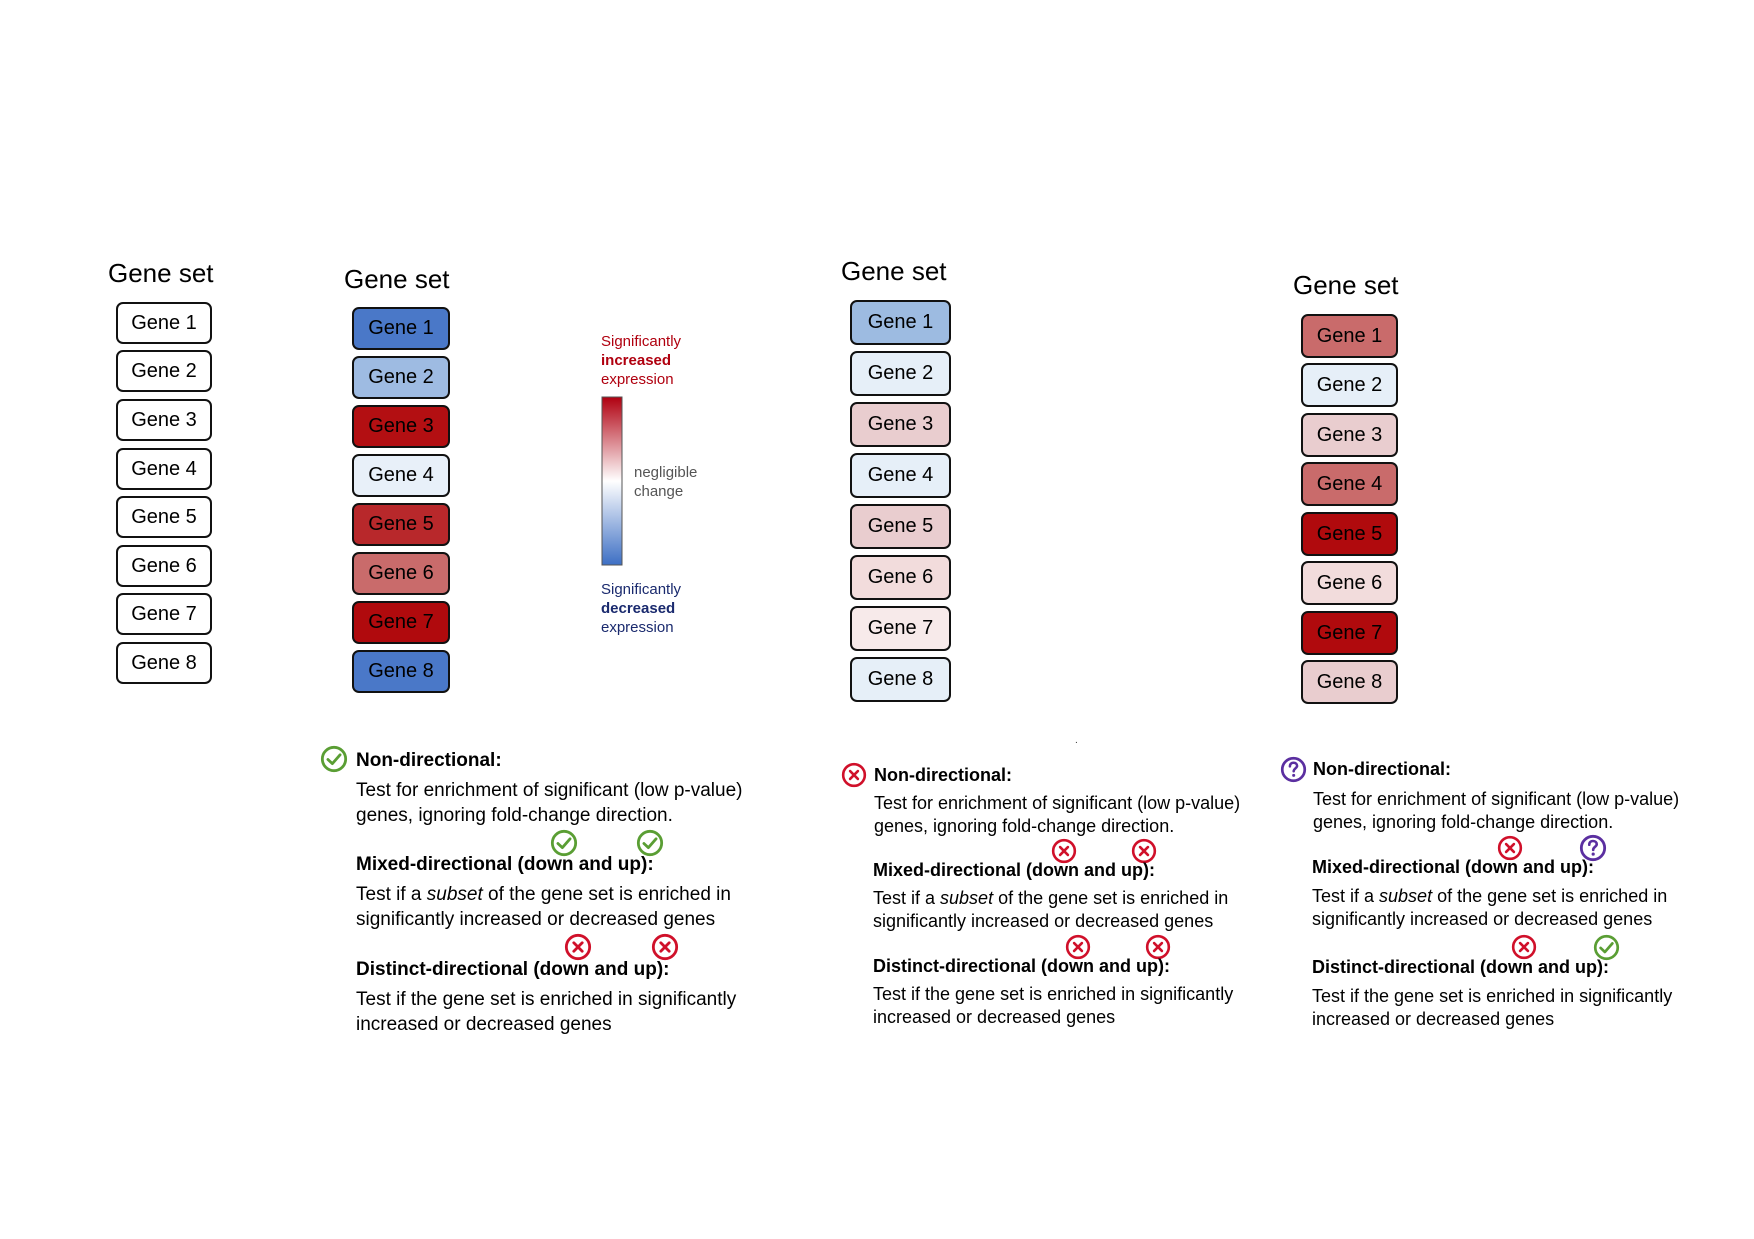 The width and height of the screenshot is (1754, 1239). What do you see at coordinates (659, 491) in the screenshot?
I see `legend-mid-line2: change` at bounding box center [659, 491].